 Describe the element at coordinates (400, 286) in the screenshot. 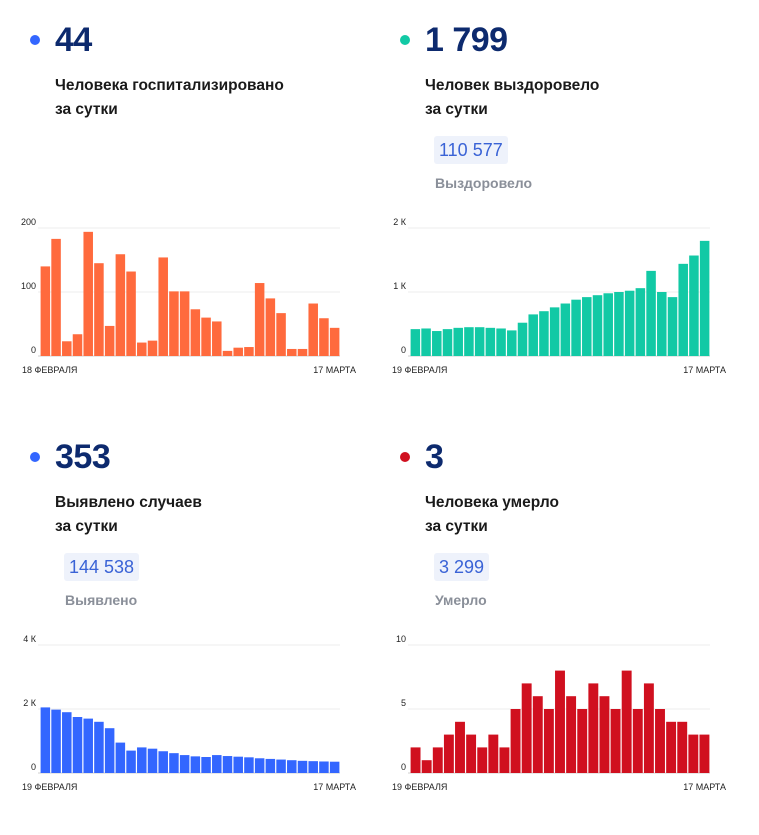

I see `y-tick-label: 1 К` at that location.